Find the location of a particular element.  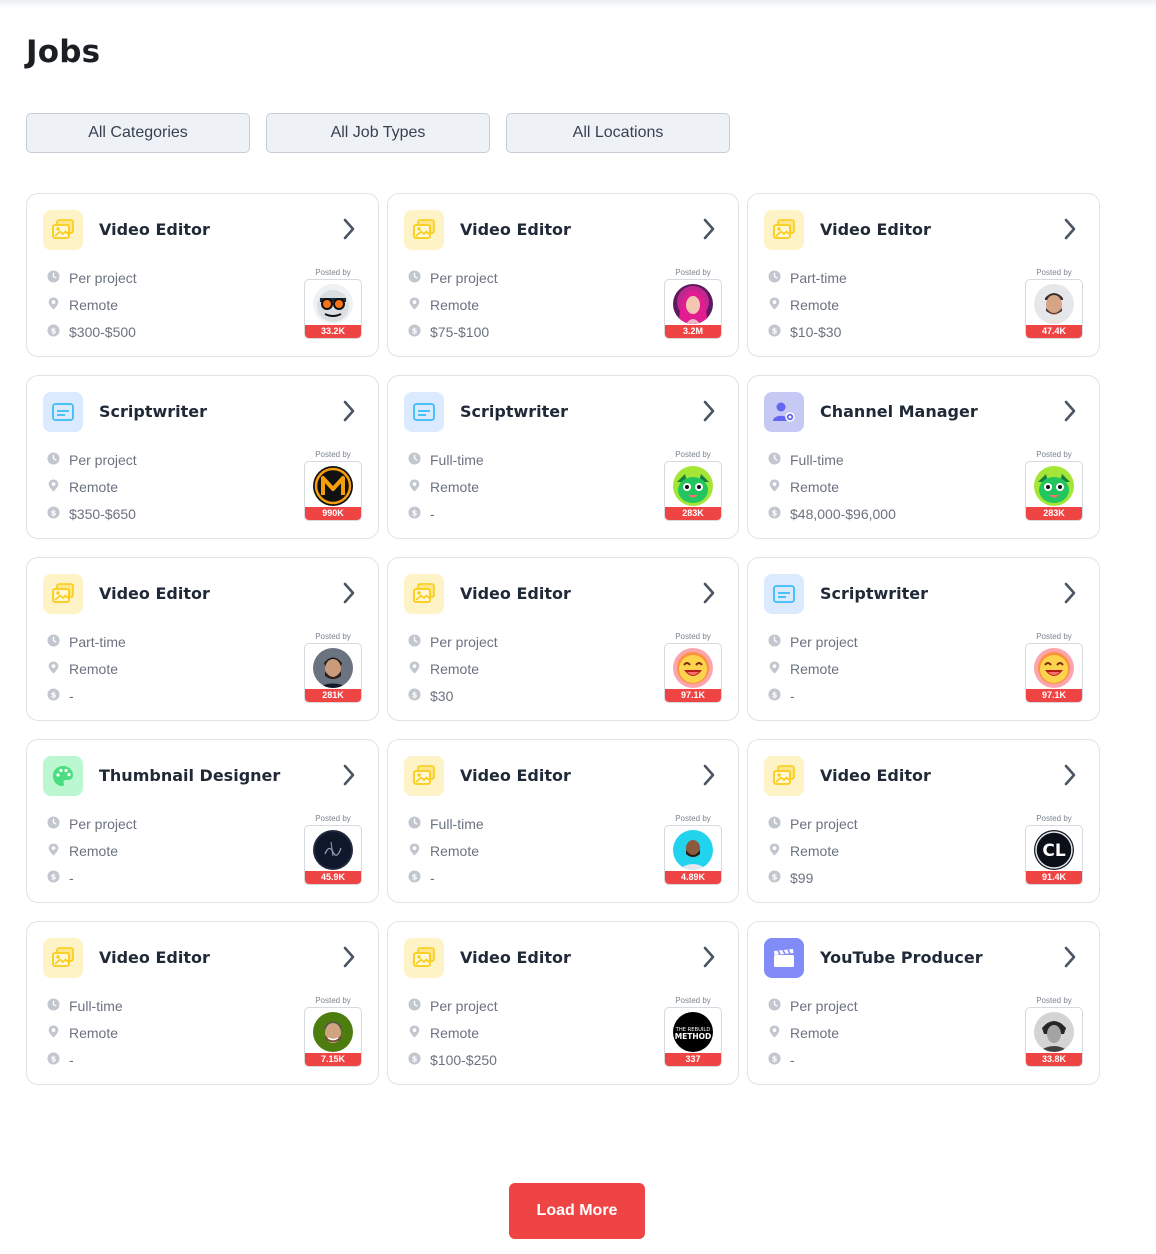

poster-badge: Posted by 990K is located at coordinates (333, 485).